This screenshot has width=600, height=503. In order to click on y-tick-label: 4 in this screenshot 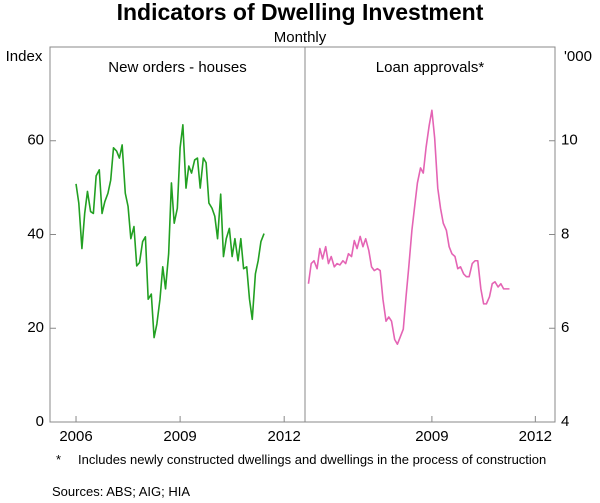, I will do `click(565, 421)`.